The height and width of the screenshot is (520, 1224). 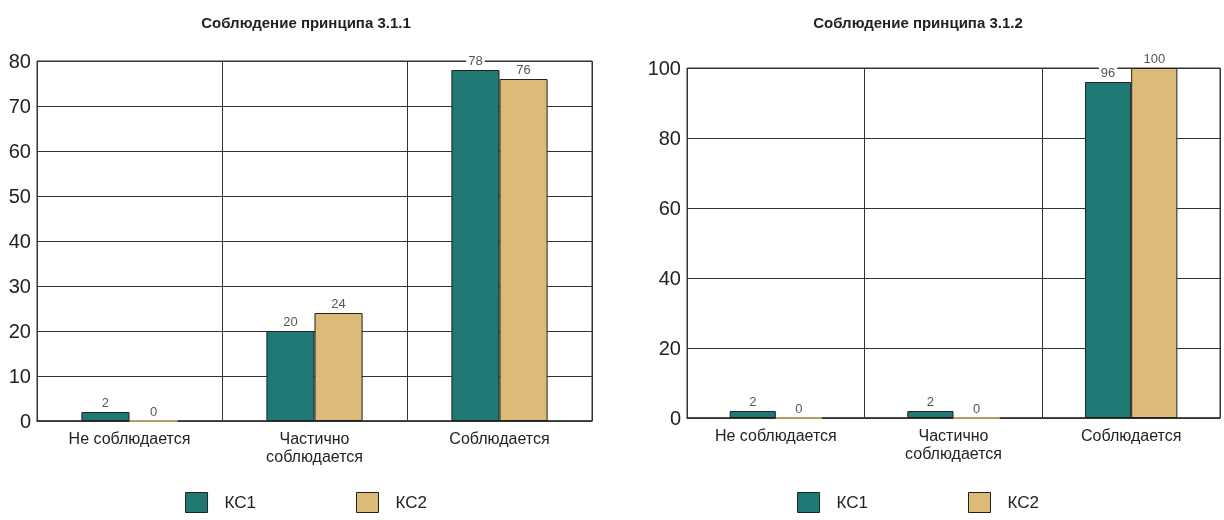 What do you see at coordinates (1154, 58) in the screenshot?
I see `data-label: 100` at bounding box center [1154, 58].